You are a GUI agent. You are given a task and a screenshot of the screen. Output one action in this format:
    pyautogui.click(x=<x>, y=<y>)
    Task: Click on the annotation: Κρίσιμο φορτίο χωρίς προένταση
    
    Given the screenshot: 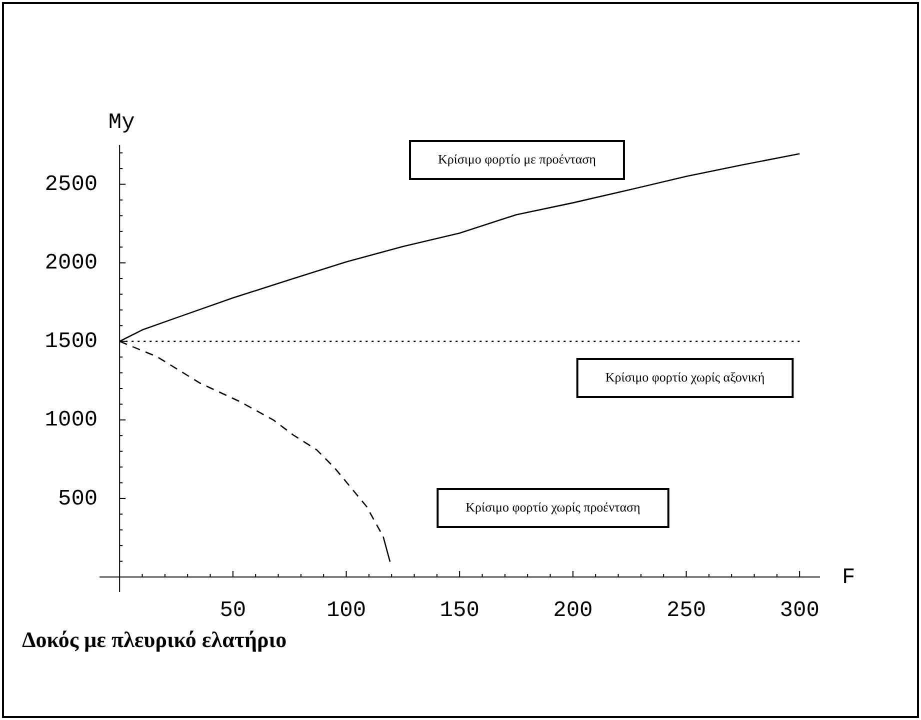 What is the action you would take?
    pyautogui.click(x=553, y=506)
    